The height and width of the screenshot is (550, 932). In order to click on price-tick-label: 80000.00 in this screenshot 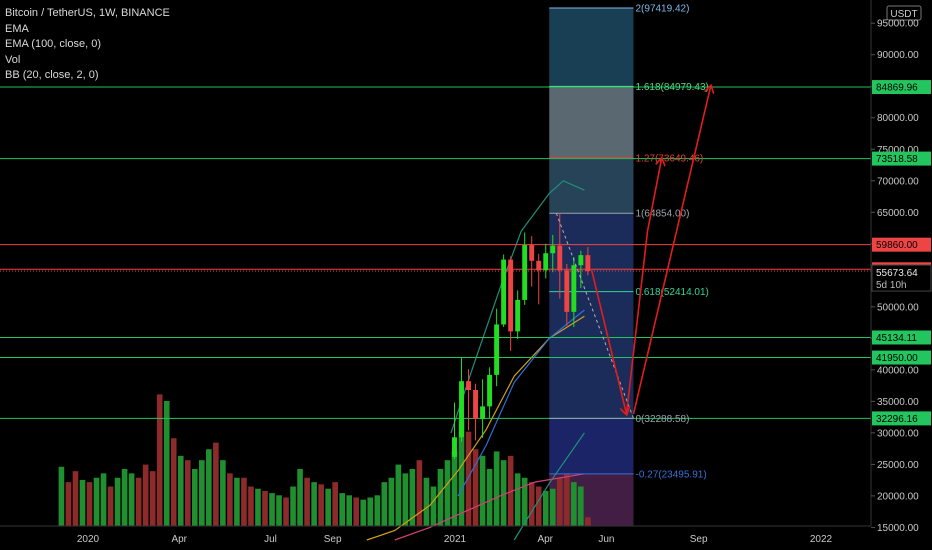, I will do `click(898, 118)`.